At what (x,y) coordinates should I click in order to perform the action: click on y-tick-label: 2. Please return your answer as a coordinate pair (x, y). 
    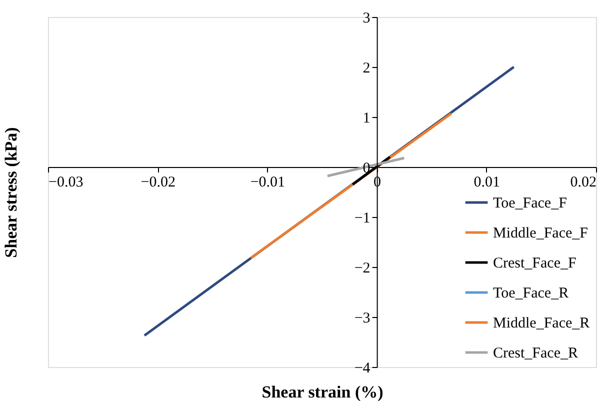
    Looking at the image, I should click on (366, 68).